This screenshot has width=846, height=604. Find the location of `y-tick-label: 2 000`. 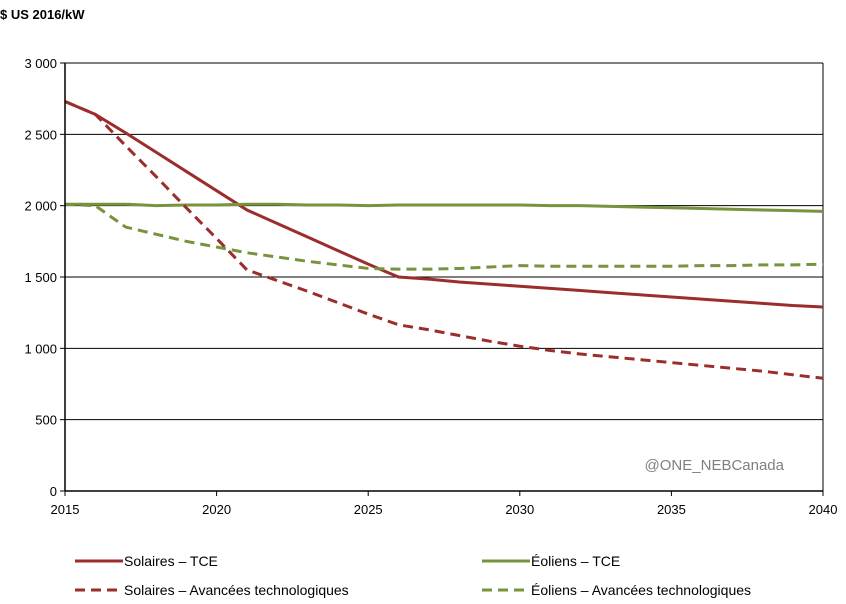

y-tick-label: 2 000 is located at coordinates (40, 206).